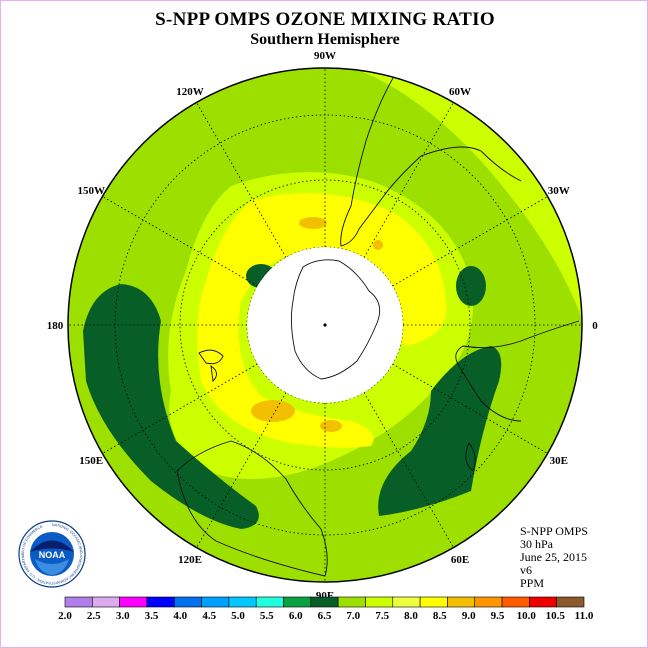 This screenshot has width=648, height=648. Describe the element at coordinates (123, 616) in the screenshot. I see `color-scale-tick-label: 3.0` at that location.